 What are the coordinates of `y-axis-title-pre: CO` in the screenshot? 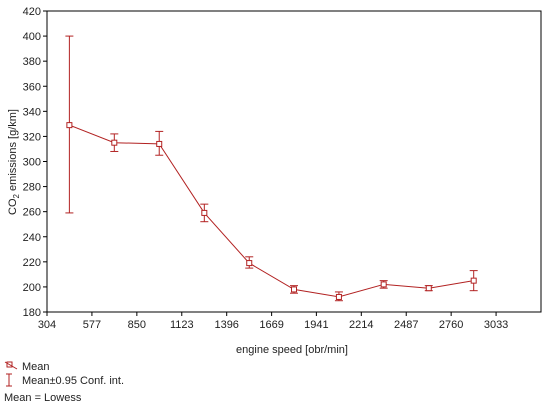 It's located at (13, 206).